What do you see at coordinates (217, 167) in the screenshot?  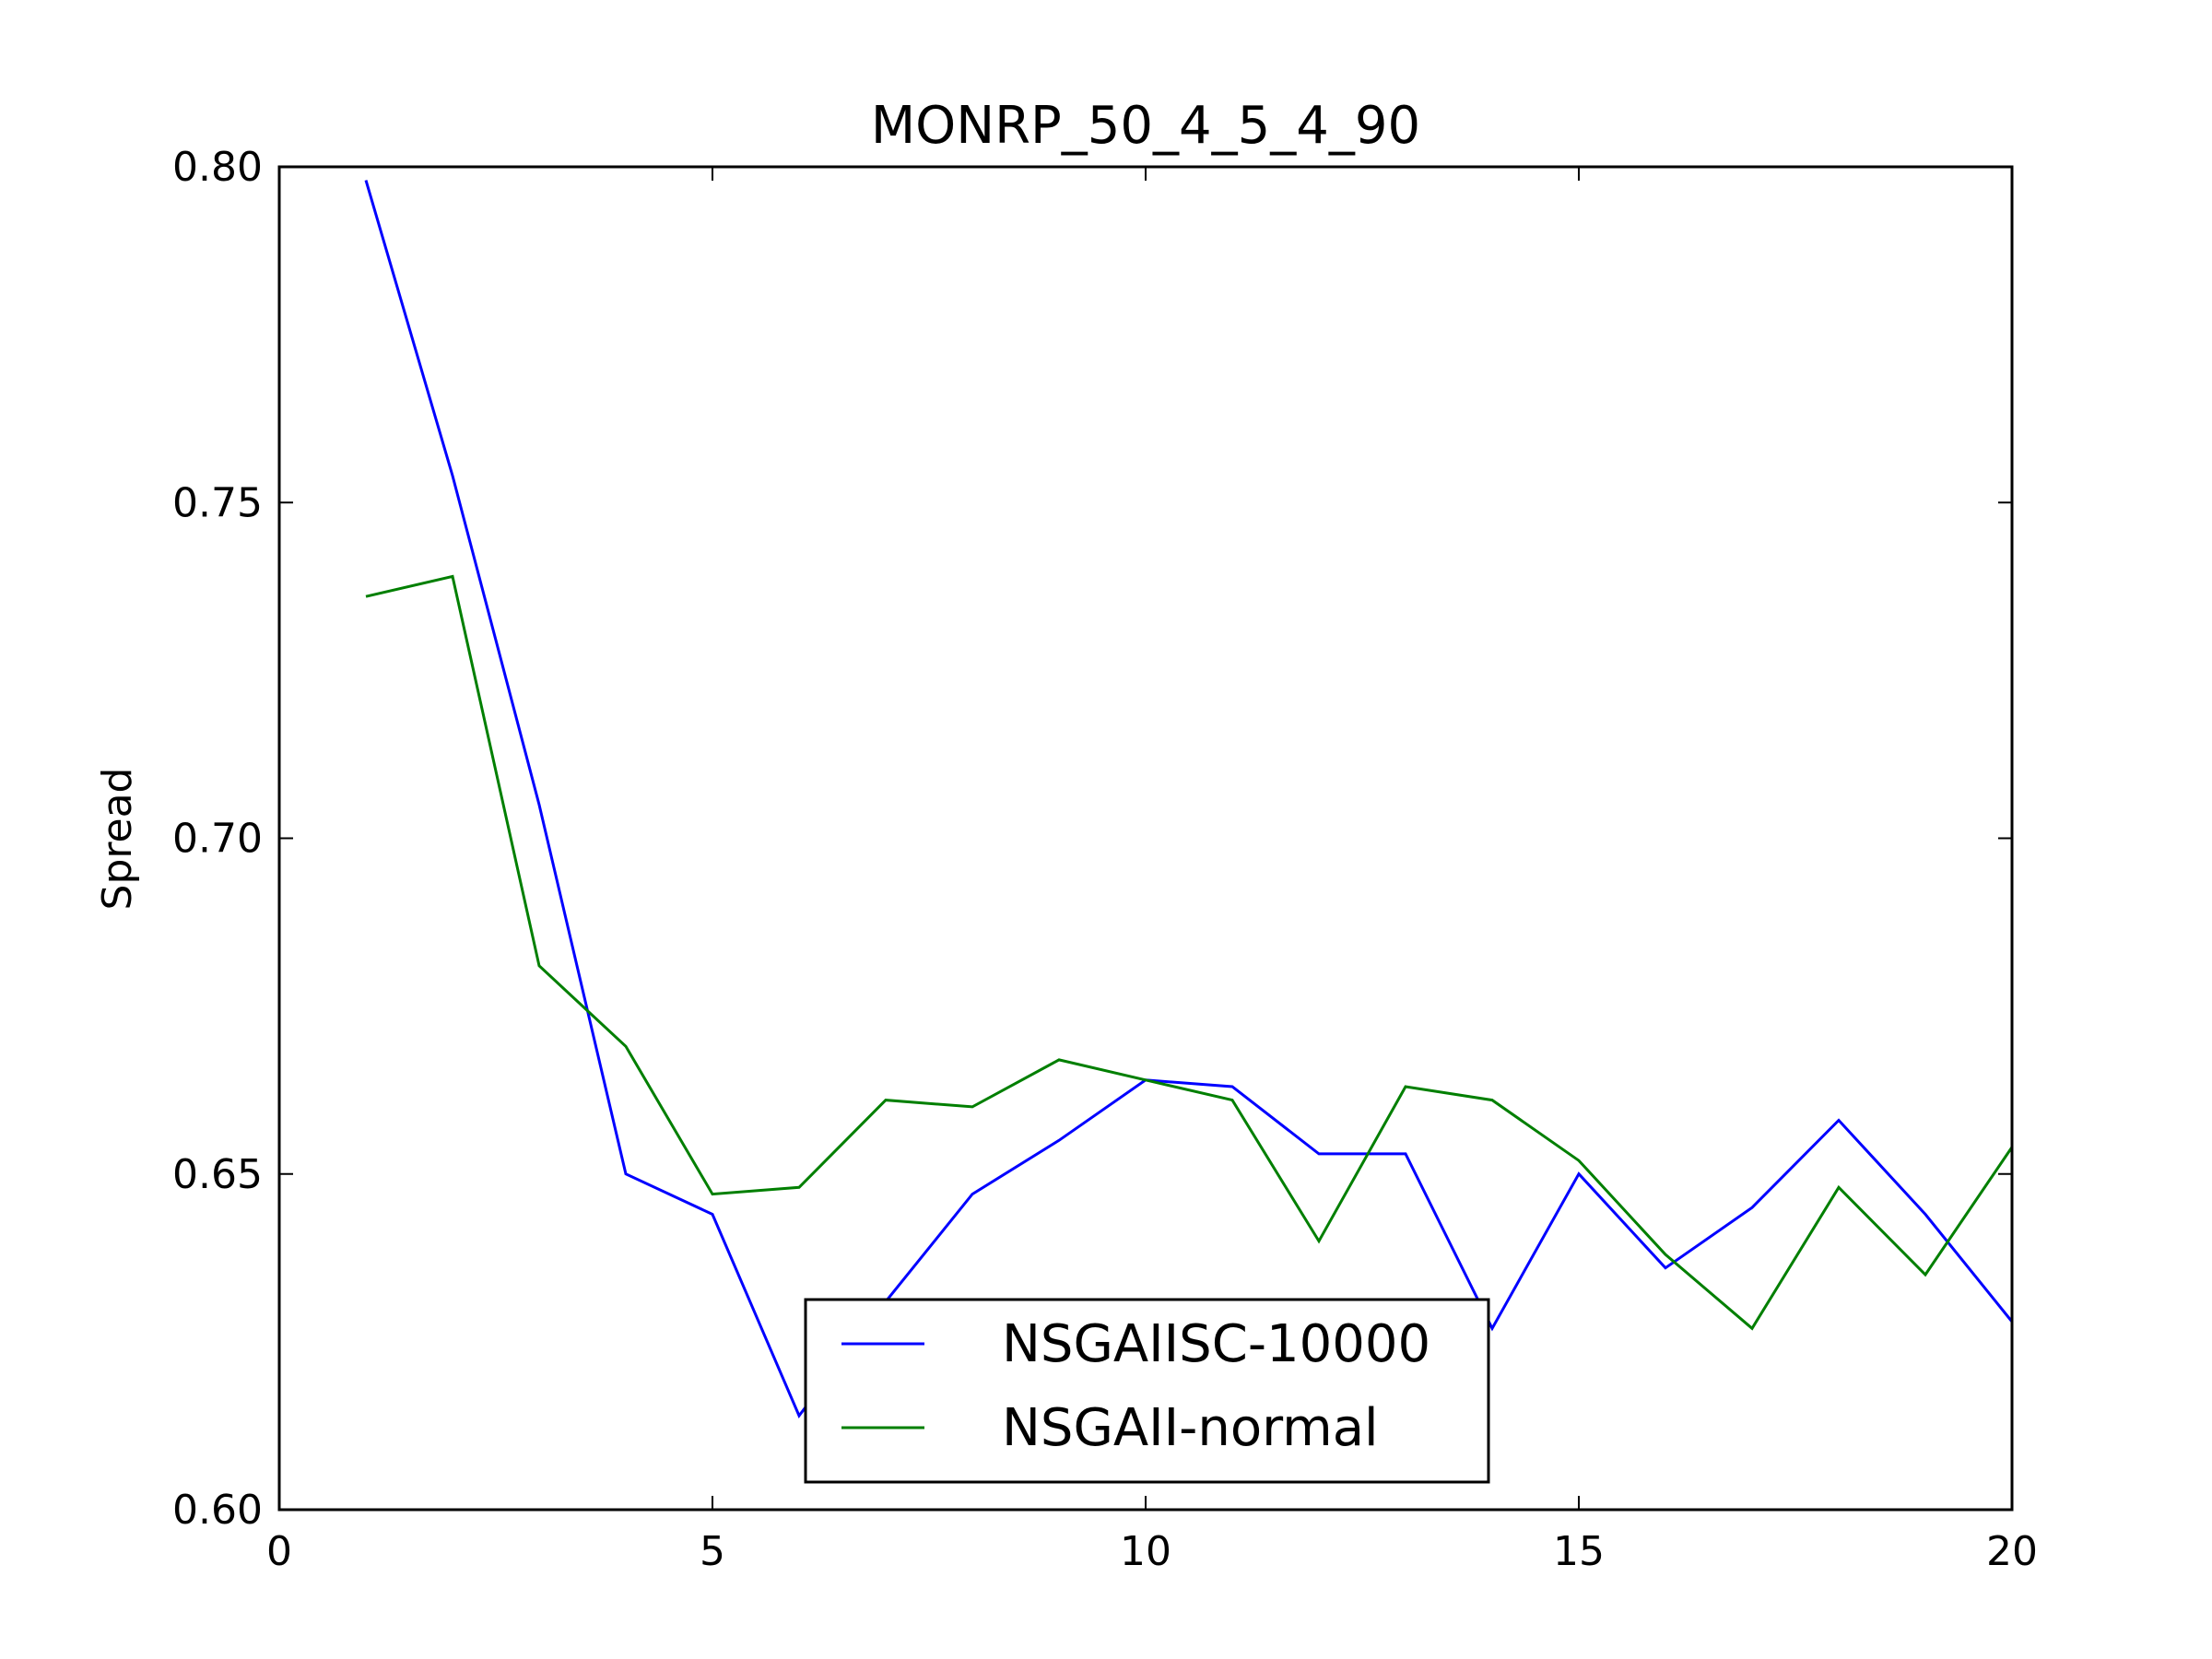 I see `y-tick-label: 0.80` at bounding box center [217, 167].